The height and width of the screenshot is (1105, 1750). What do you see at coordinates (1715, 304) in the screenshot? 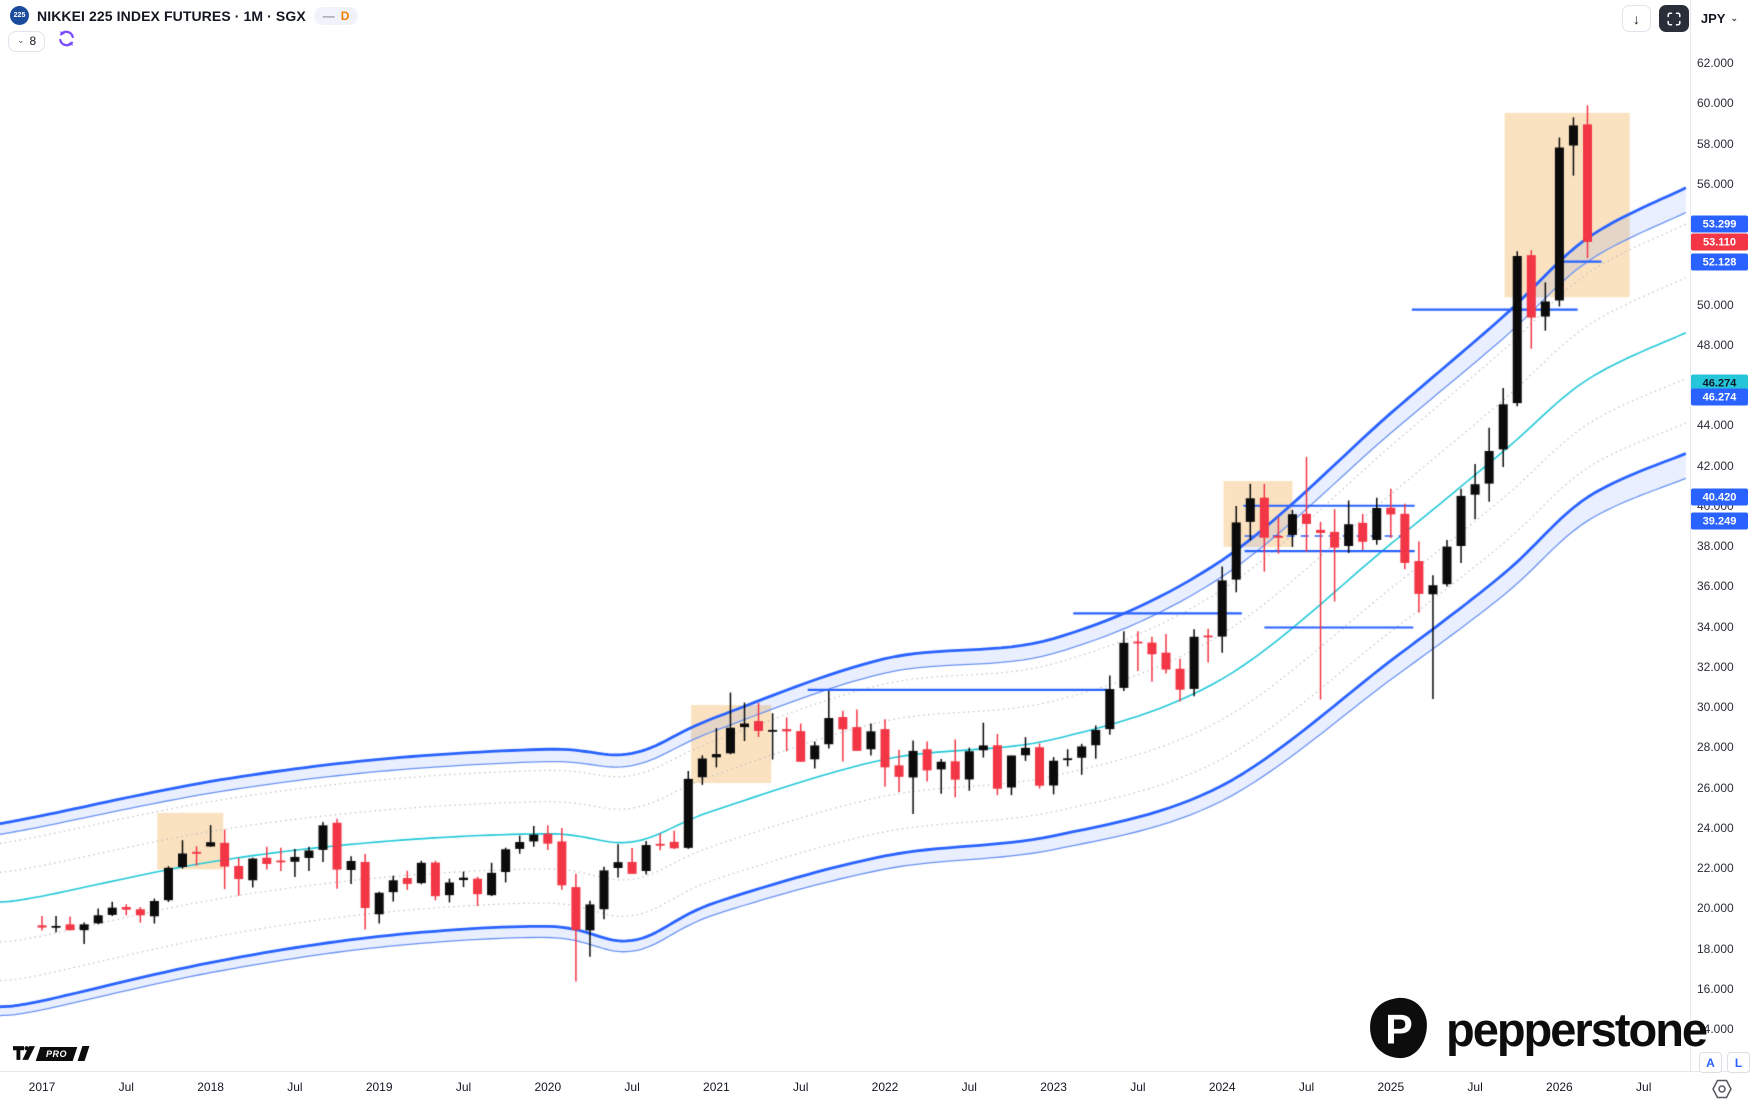
I see `y-axis-tick: 50.000` at bounding box center [1715, 304].